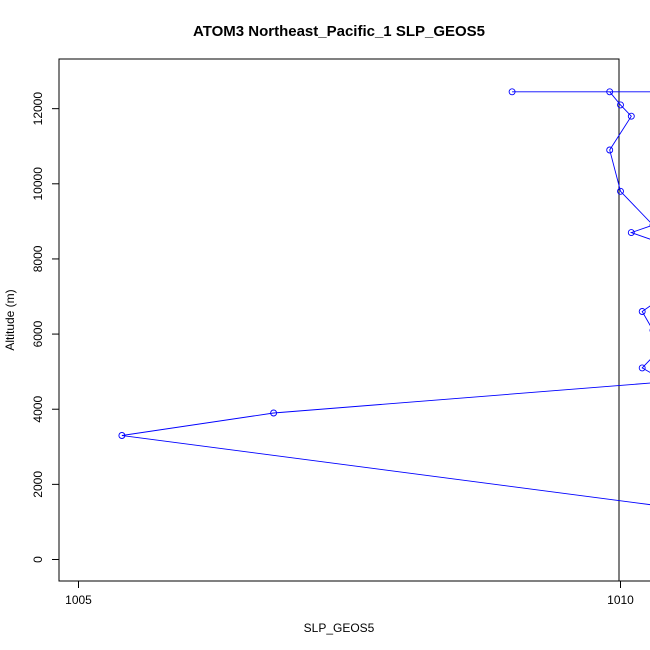 The height and width of the screenshot is (650, 650). What do you see at coordinates (45, 327) in the screenshot?
I see `y-axis: 0 2000 4000 6000 8000 10000 12000` at bounding box center [45, 327].